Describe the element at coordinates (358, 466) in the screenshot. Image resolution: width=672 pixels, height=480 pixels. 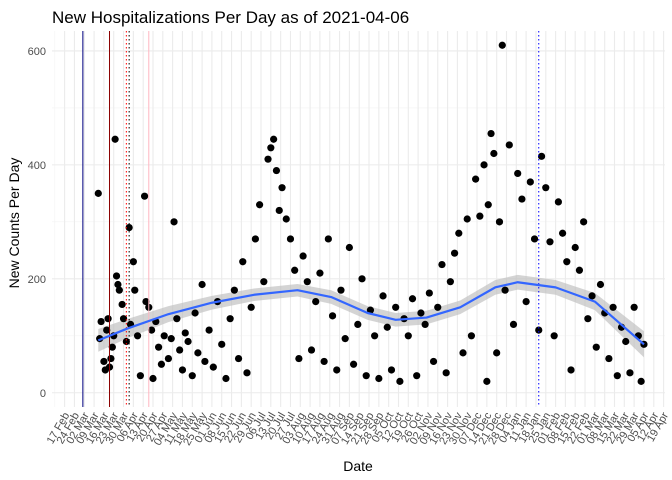
I see `x-axis-title: Date` at that location.